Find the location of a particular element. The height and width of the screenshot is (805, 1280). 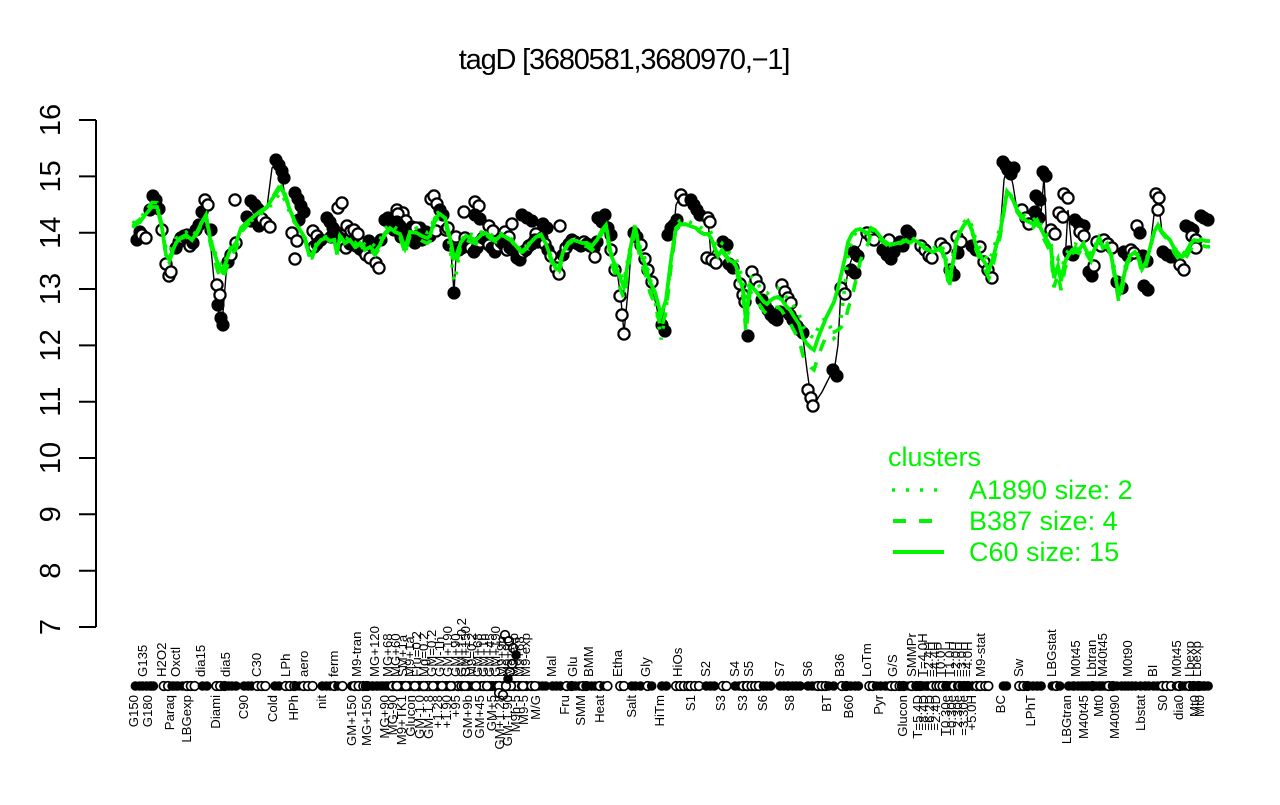

svg-text: GM+1.28 is located at coordinates (499, 722).